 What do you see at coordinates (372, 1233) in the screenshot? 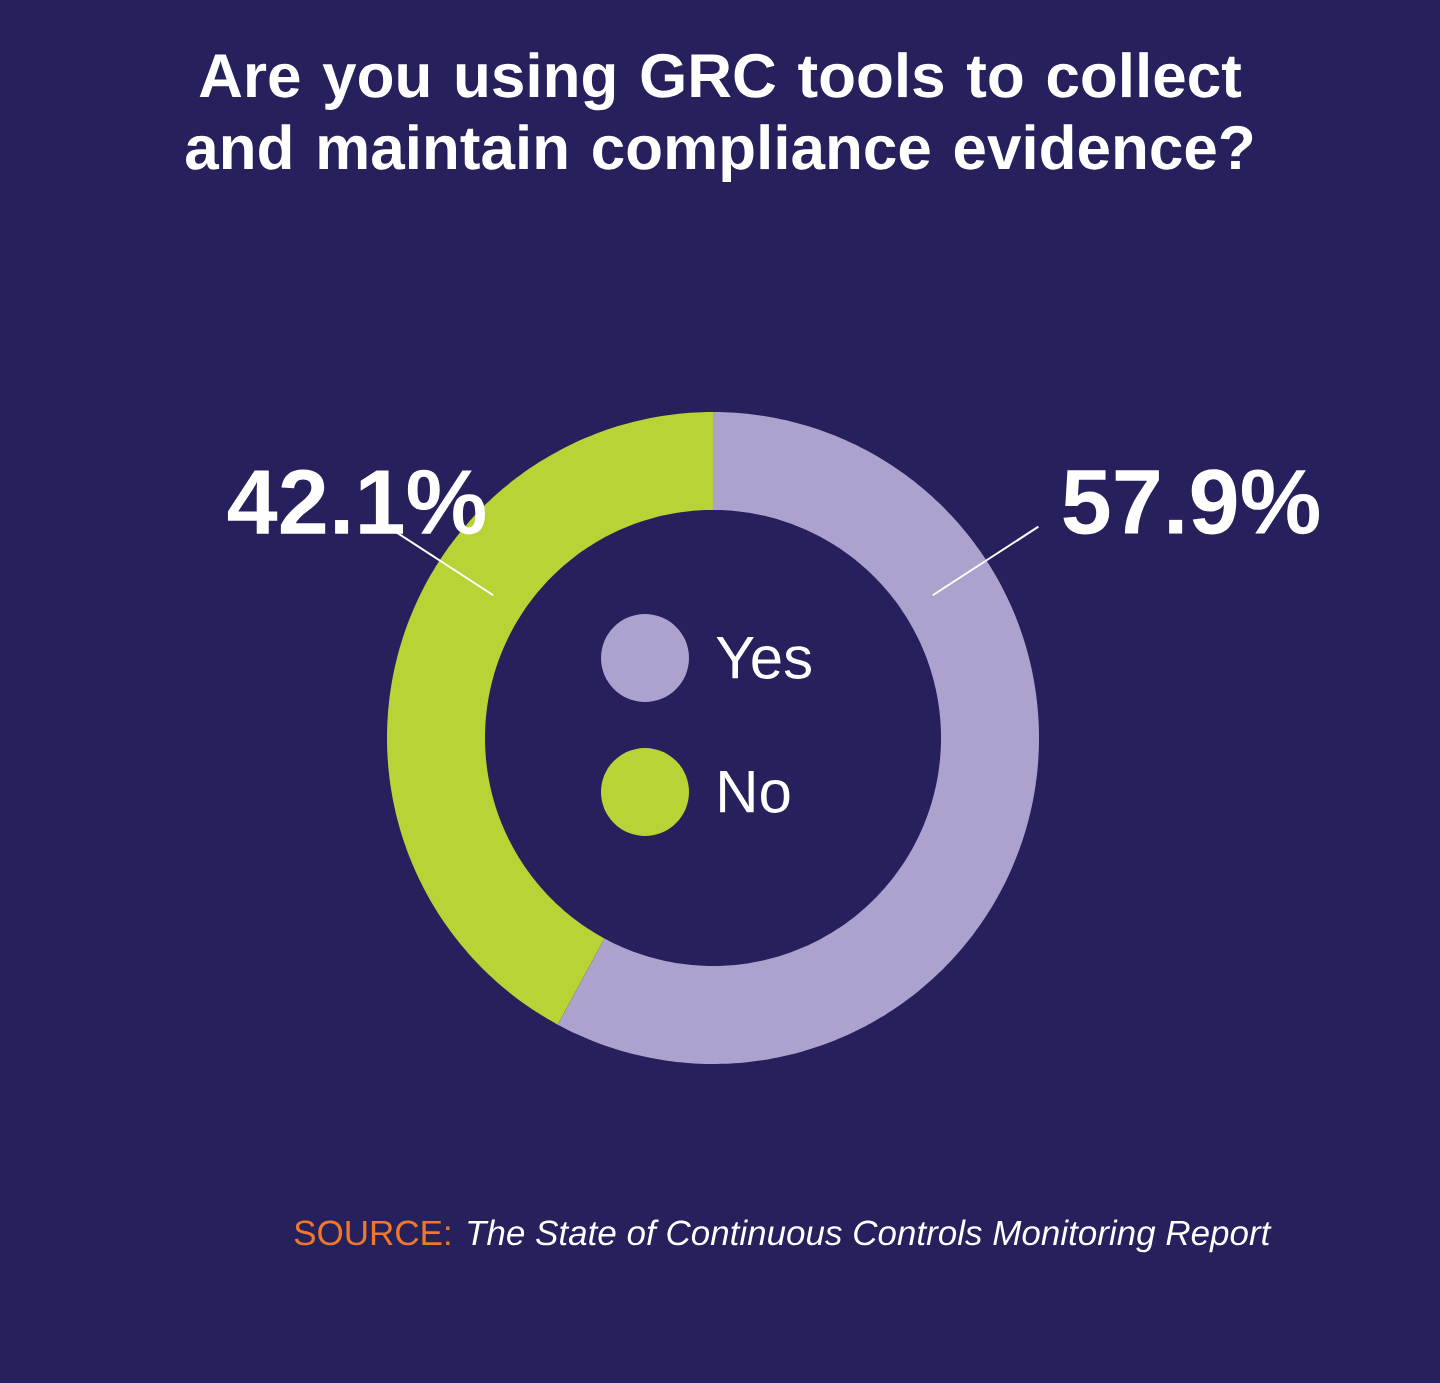
I see `source-note: SOURCE:` at bounding box center [372, 1233].